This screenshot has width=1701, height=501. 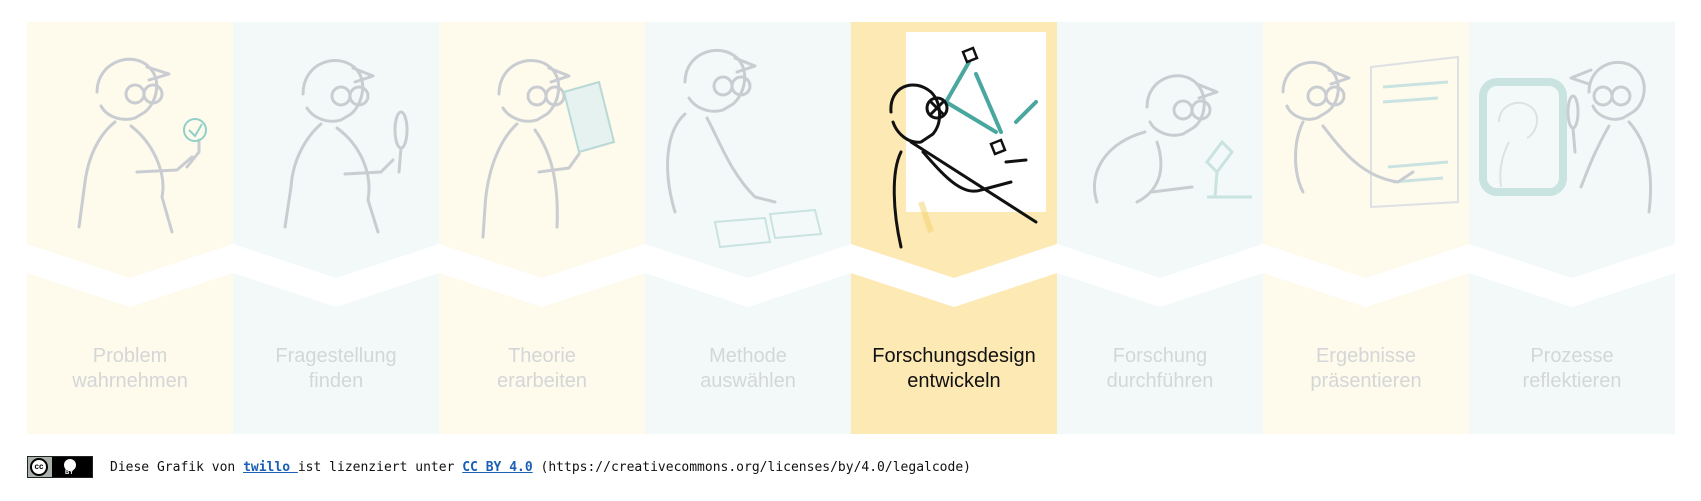 I want to click on person-choosing-cards-icon, so click(x=744, y=148).